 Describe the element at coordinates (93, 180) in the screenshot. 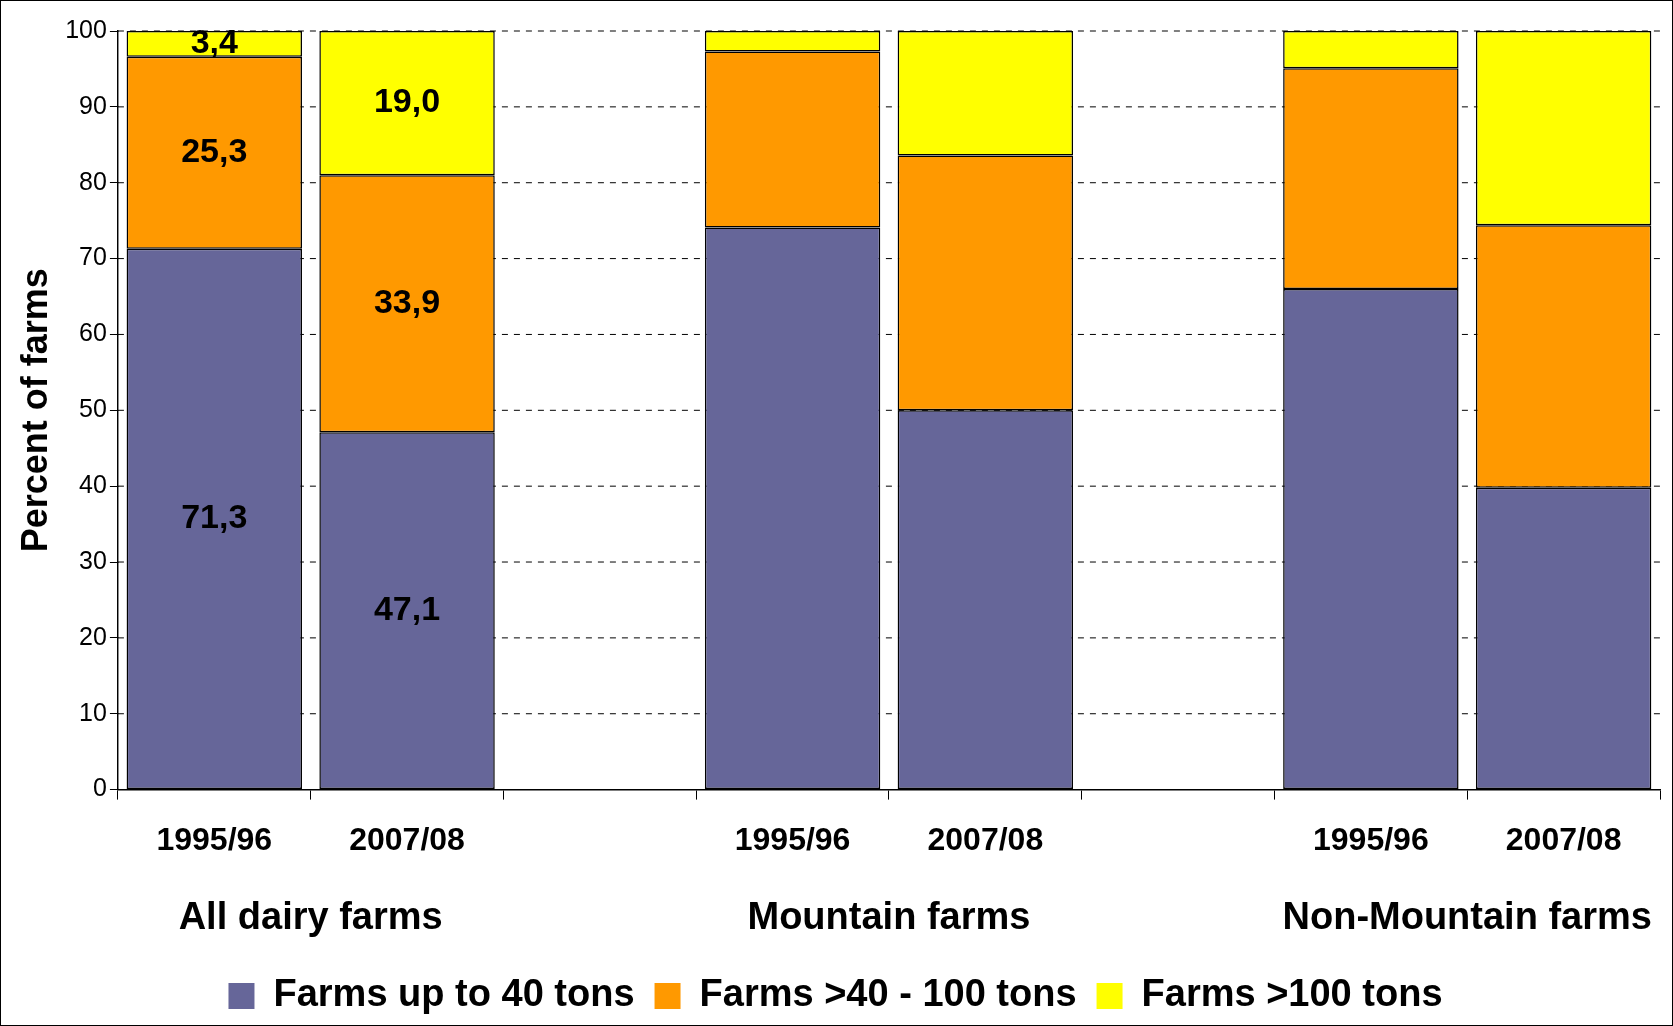

I see `y-tick-label: 80` at that location.